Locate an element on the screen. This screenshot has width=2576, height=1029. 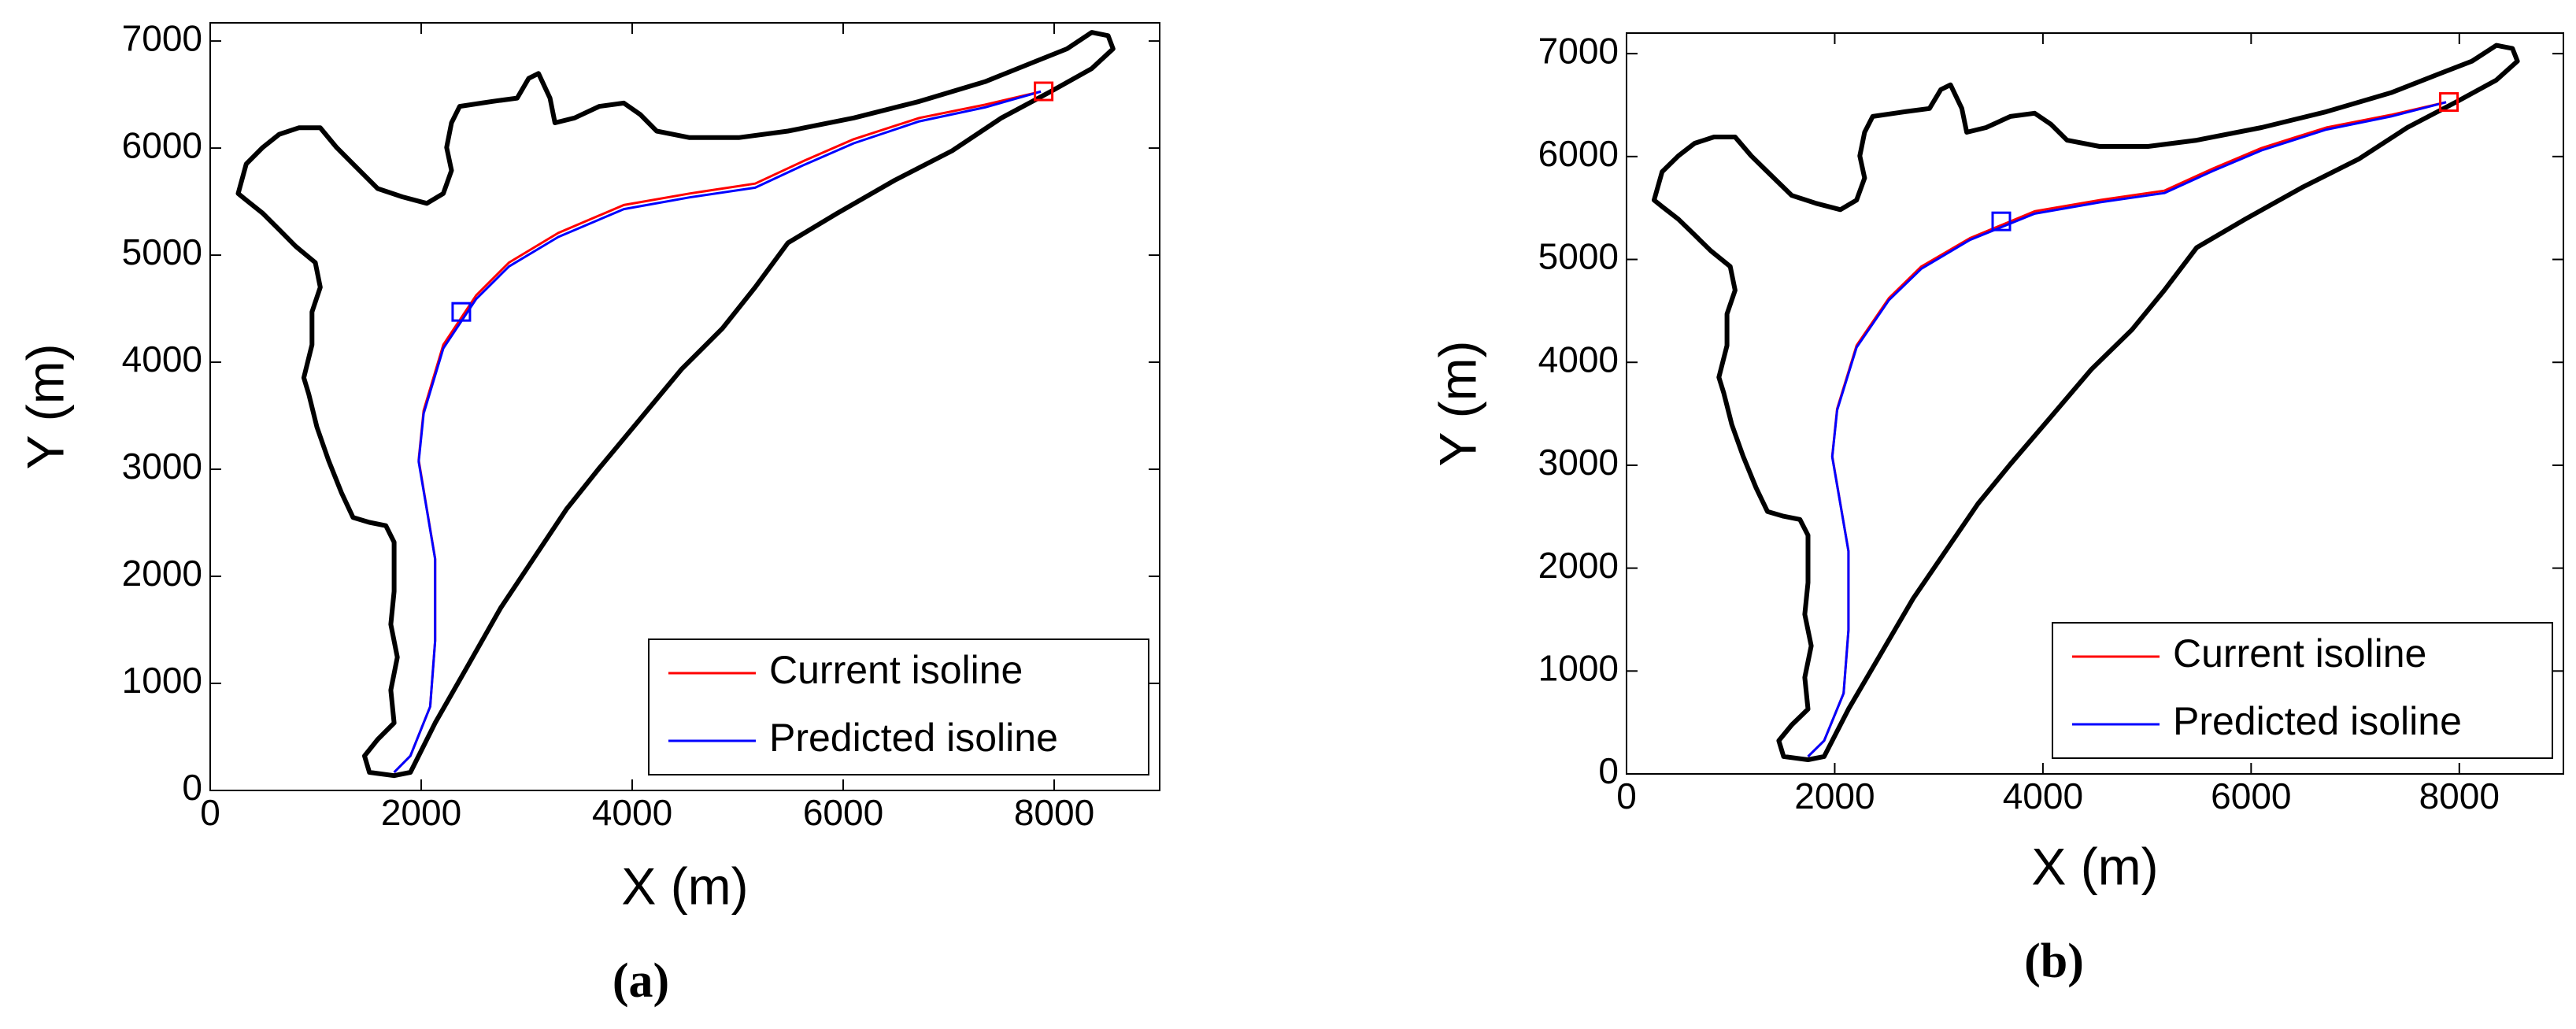
caption: (a) is located at coordinates (641, 981).